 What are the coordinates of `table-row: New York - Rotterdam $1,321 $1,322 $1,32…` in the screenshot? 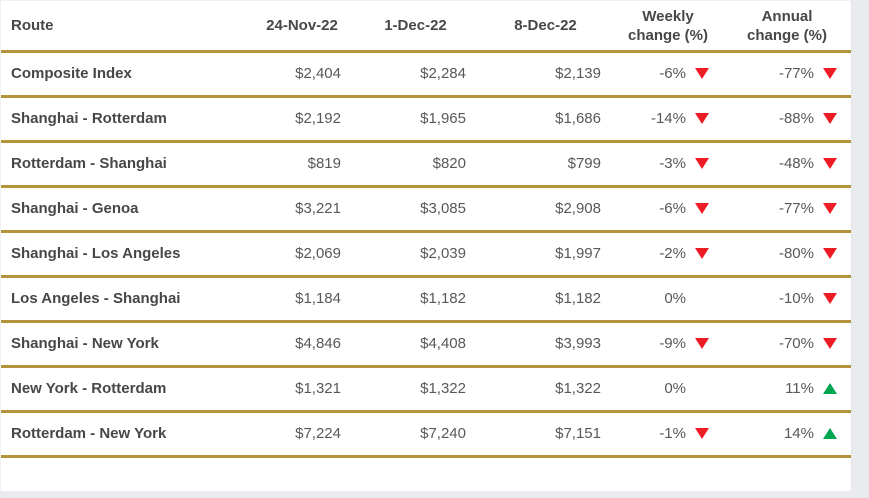 It's located at (426, 388).